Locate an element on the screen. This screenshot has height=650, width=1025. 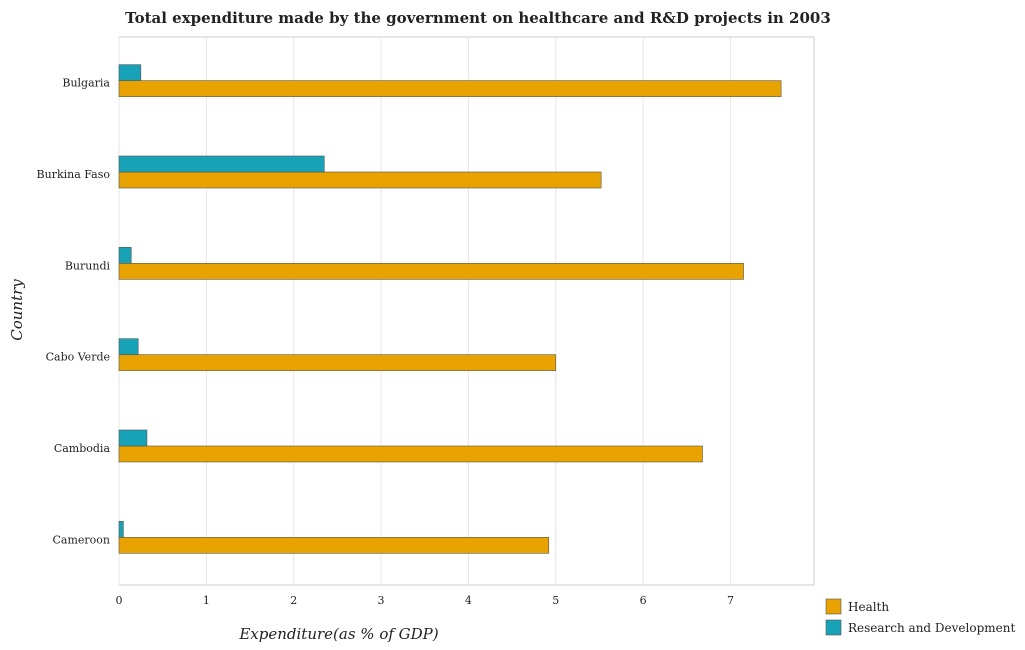
x-tick-label: 2 is located at coordinates (293, 600).